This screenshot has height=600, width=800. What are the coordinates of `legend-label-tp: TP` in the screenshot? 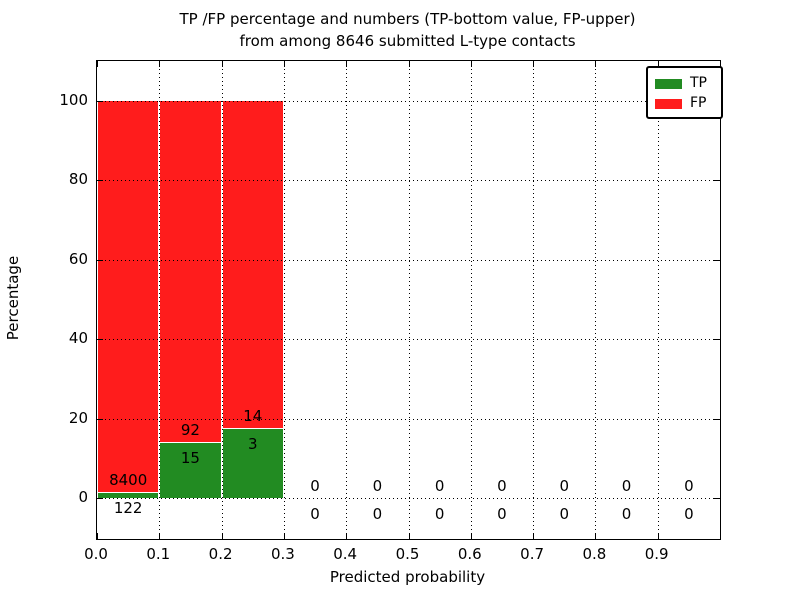 It's located at (698, 83).